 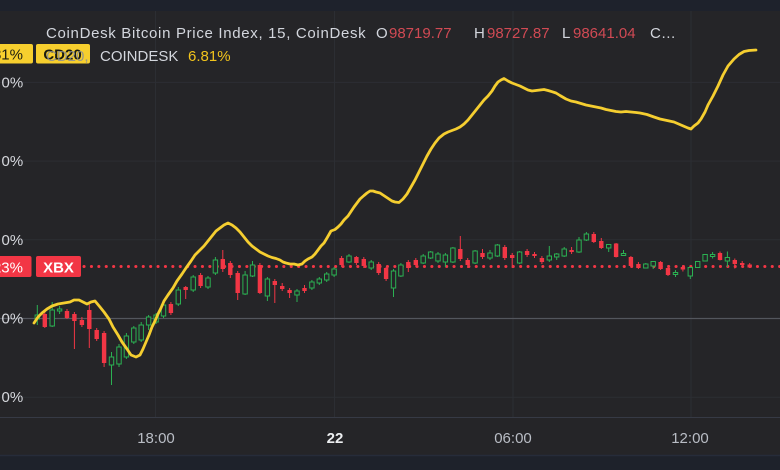 I want to click on svg-text: O, so click(x=382, y=33).